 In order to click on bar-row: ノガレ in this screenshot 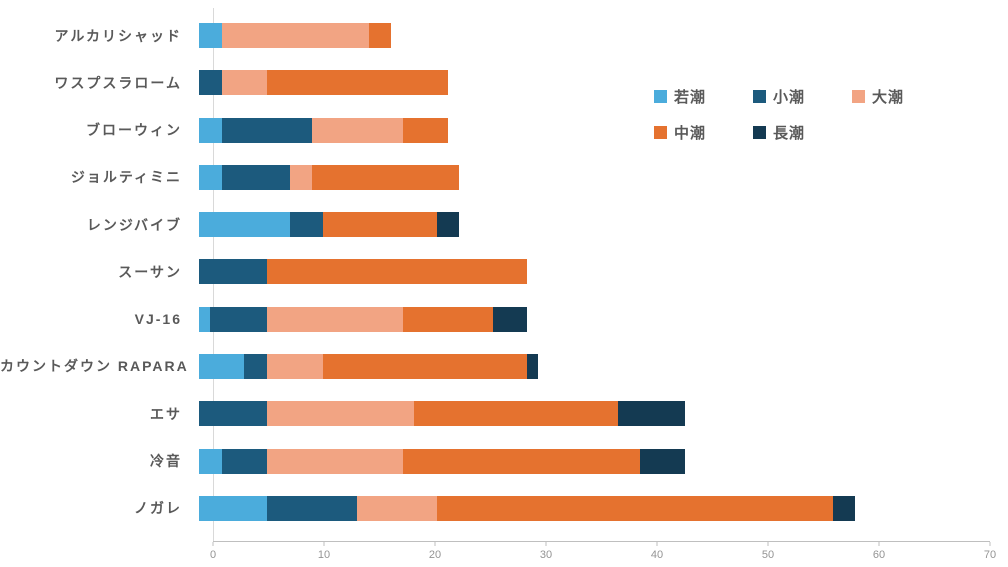, I will do `click(495, 508)`.